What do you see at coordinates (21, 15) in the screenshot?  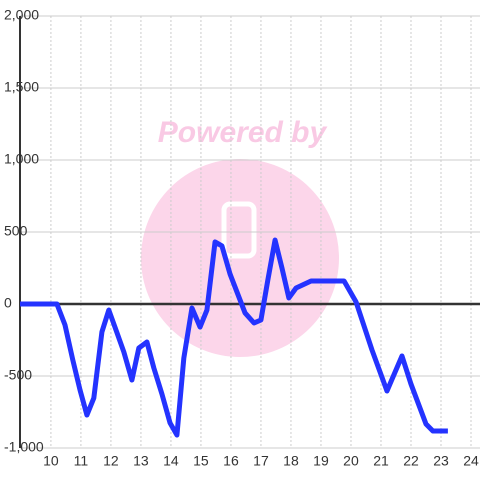 I see `y-tick-label: 2,000` at bounding box center [21, 15].